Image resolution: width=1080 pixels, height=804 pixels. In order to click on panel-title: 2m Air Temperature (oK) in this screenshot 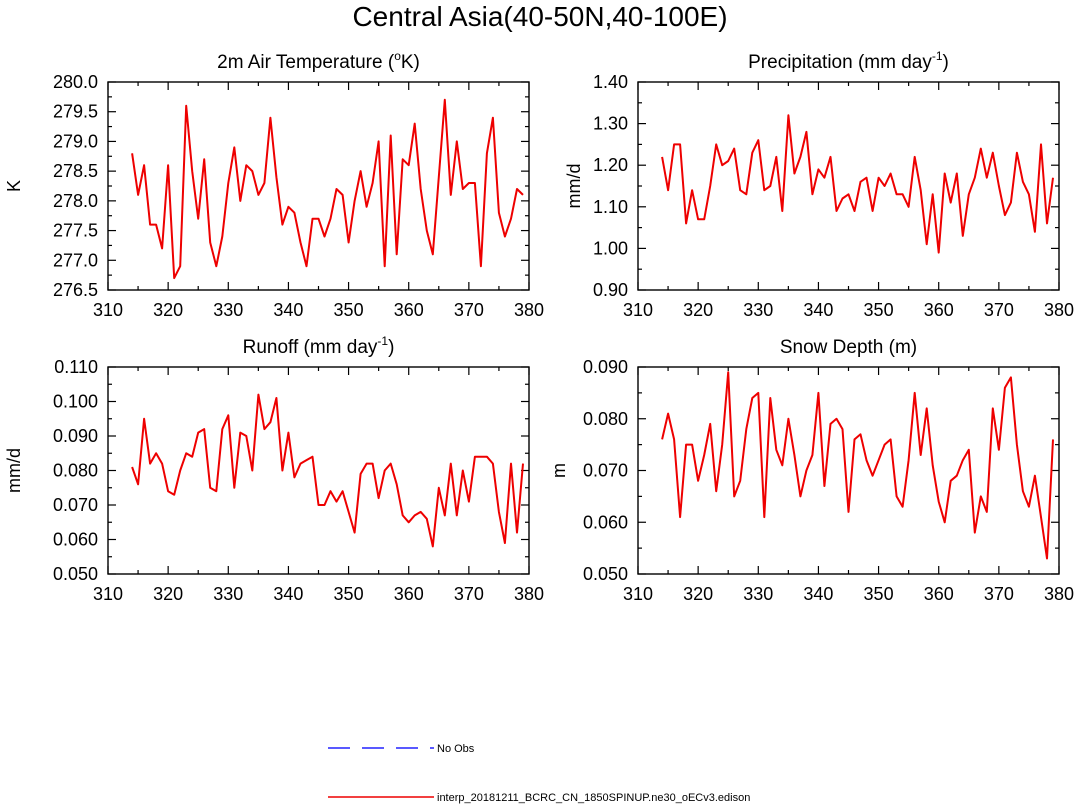, I will do `click(318, 61)`.